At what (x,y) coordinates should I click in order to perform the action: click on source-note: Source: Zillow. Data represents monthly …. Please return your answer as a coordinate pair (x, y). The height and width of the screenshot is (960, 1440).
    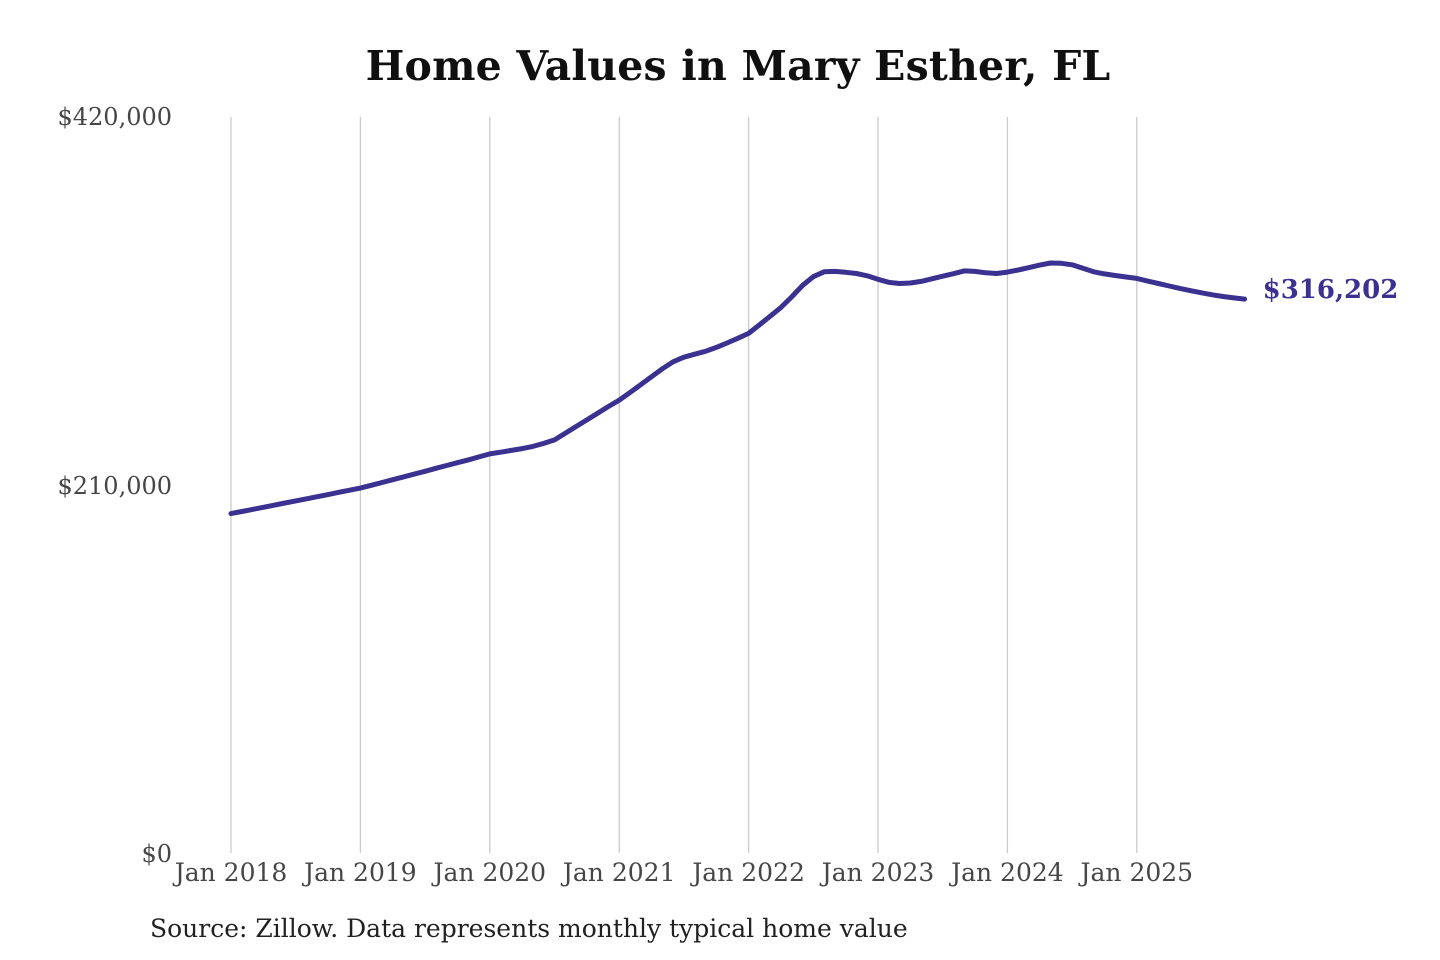
    Looking at the image, I should click on (529, 928).